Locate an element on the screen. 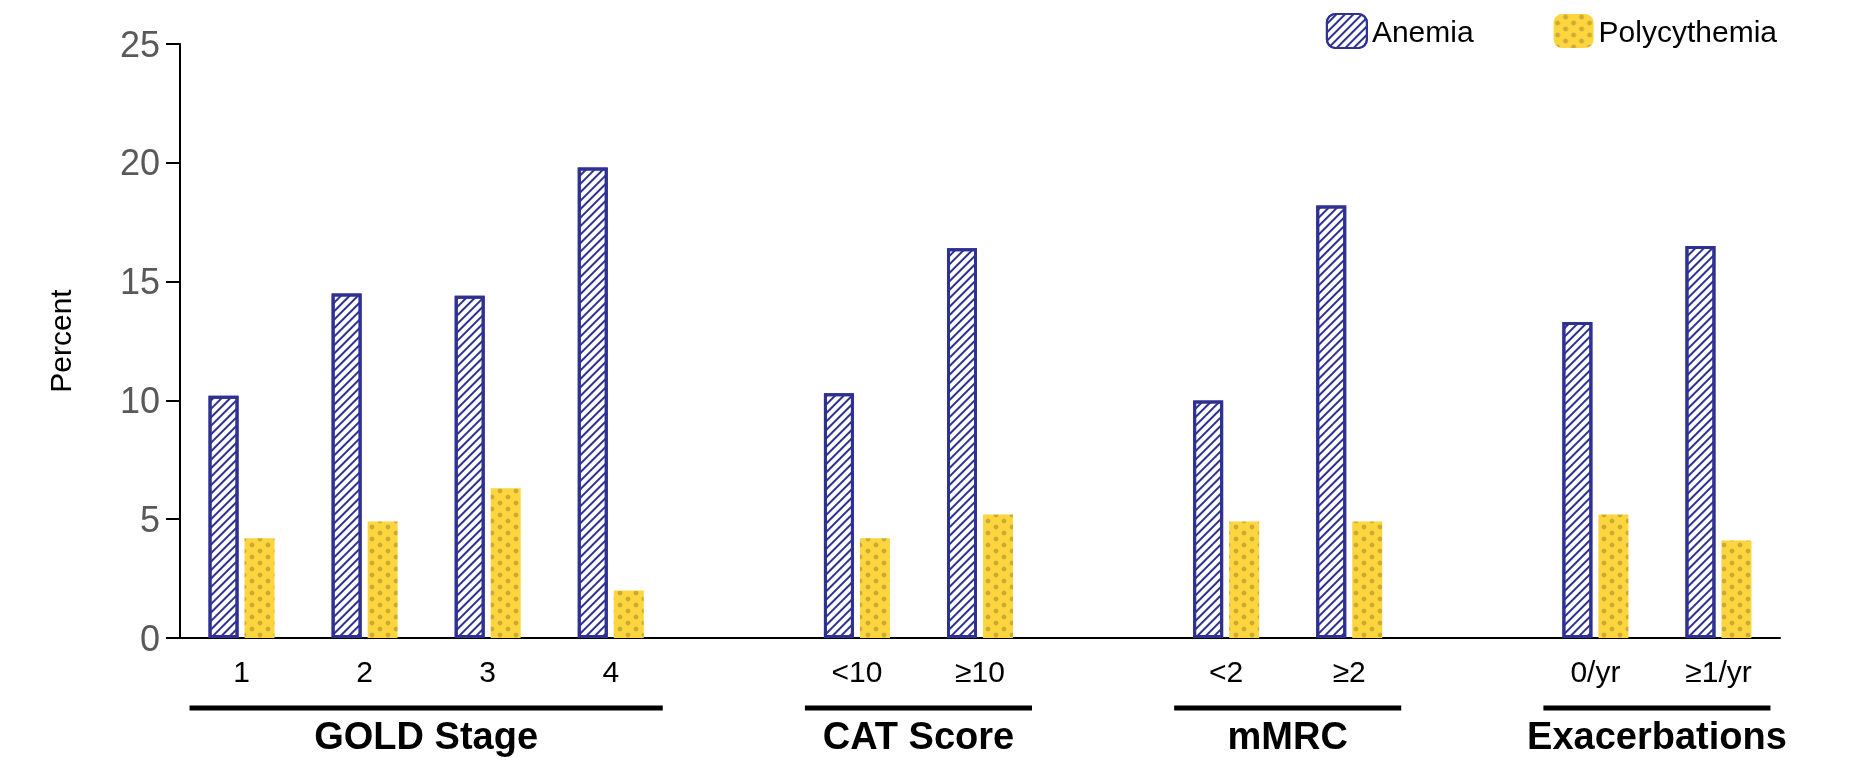 The height and width of the screenshot is (775, 1860). text: mMRC is located at coordinates (1287, 736).